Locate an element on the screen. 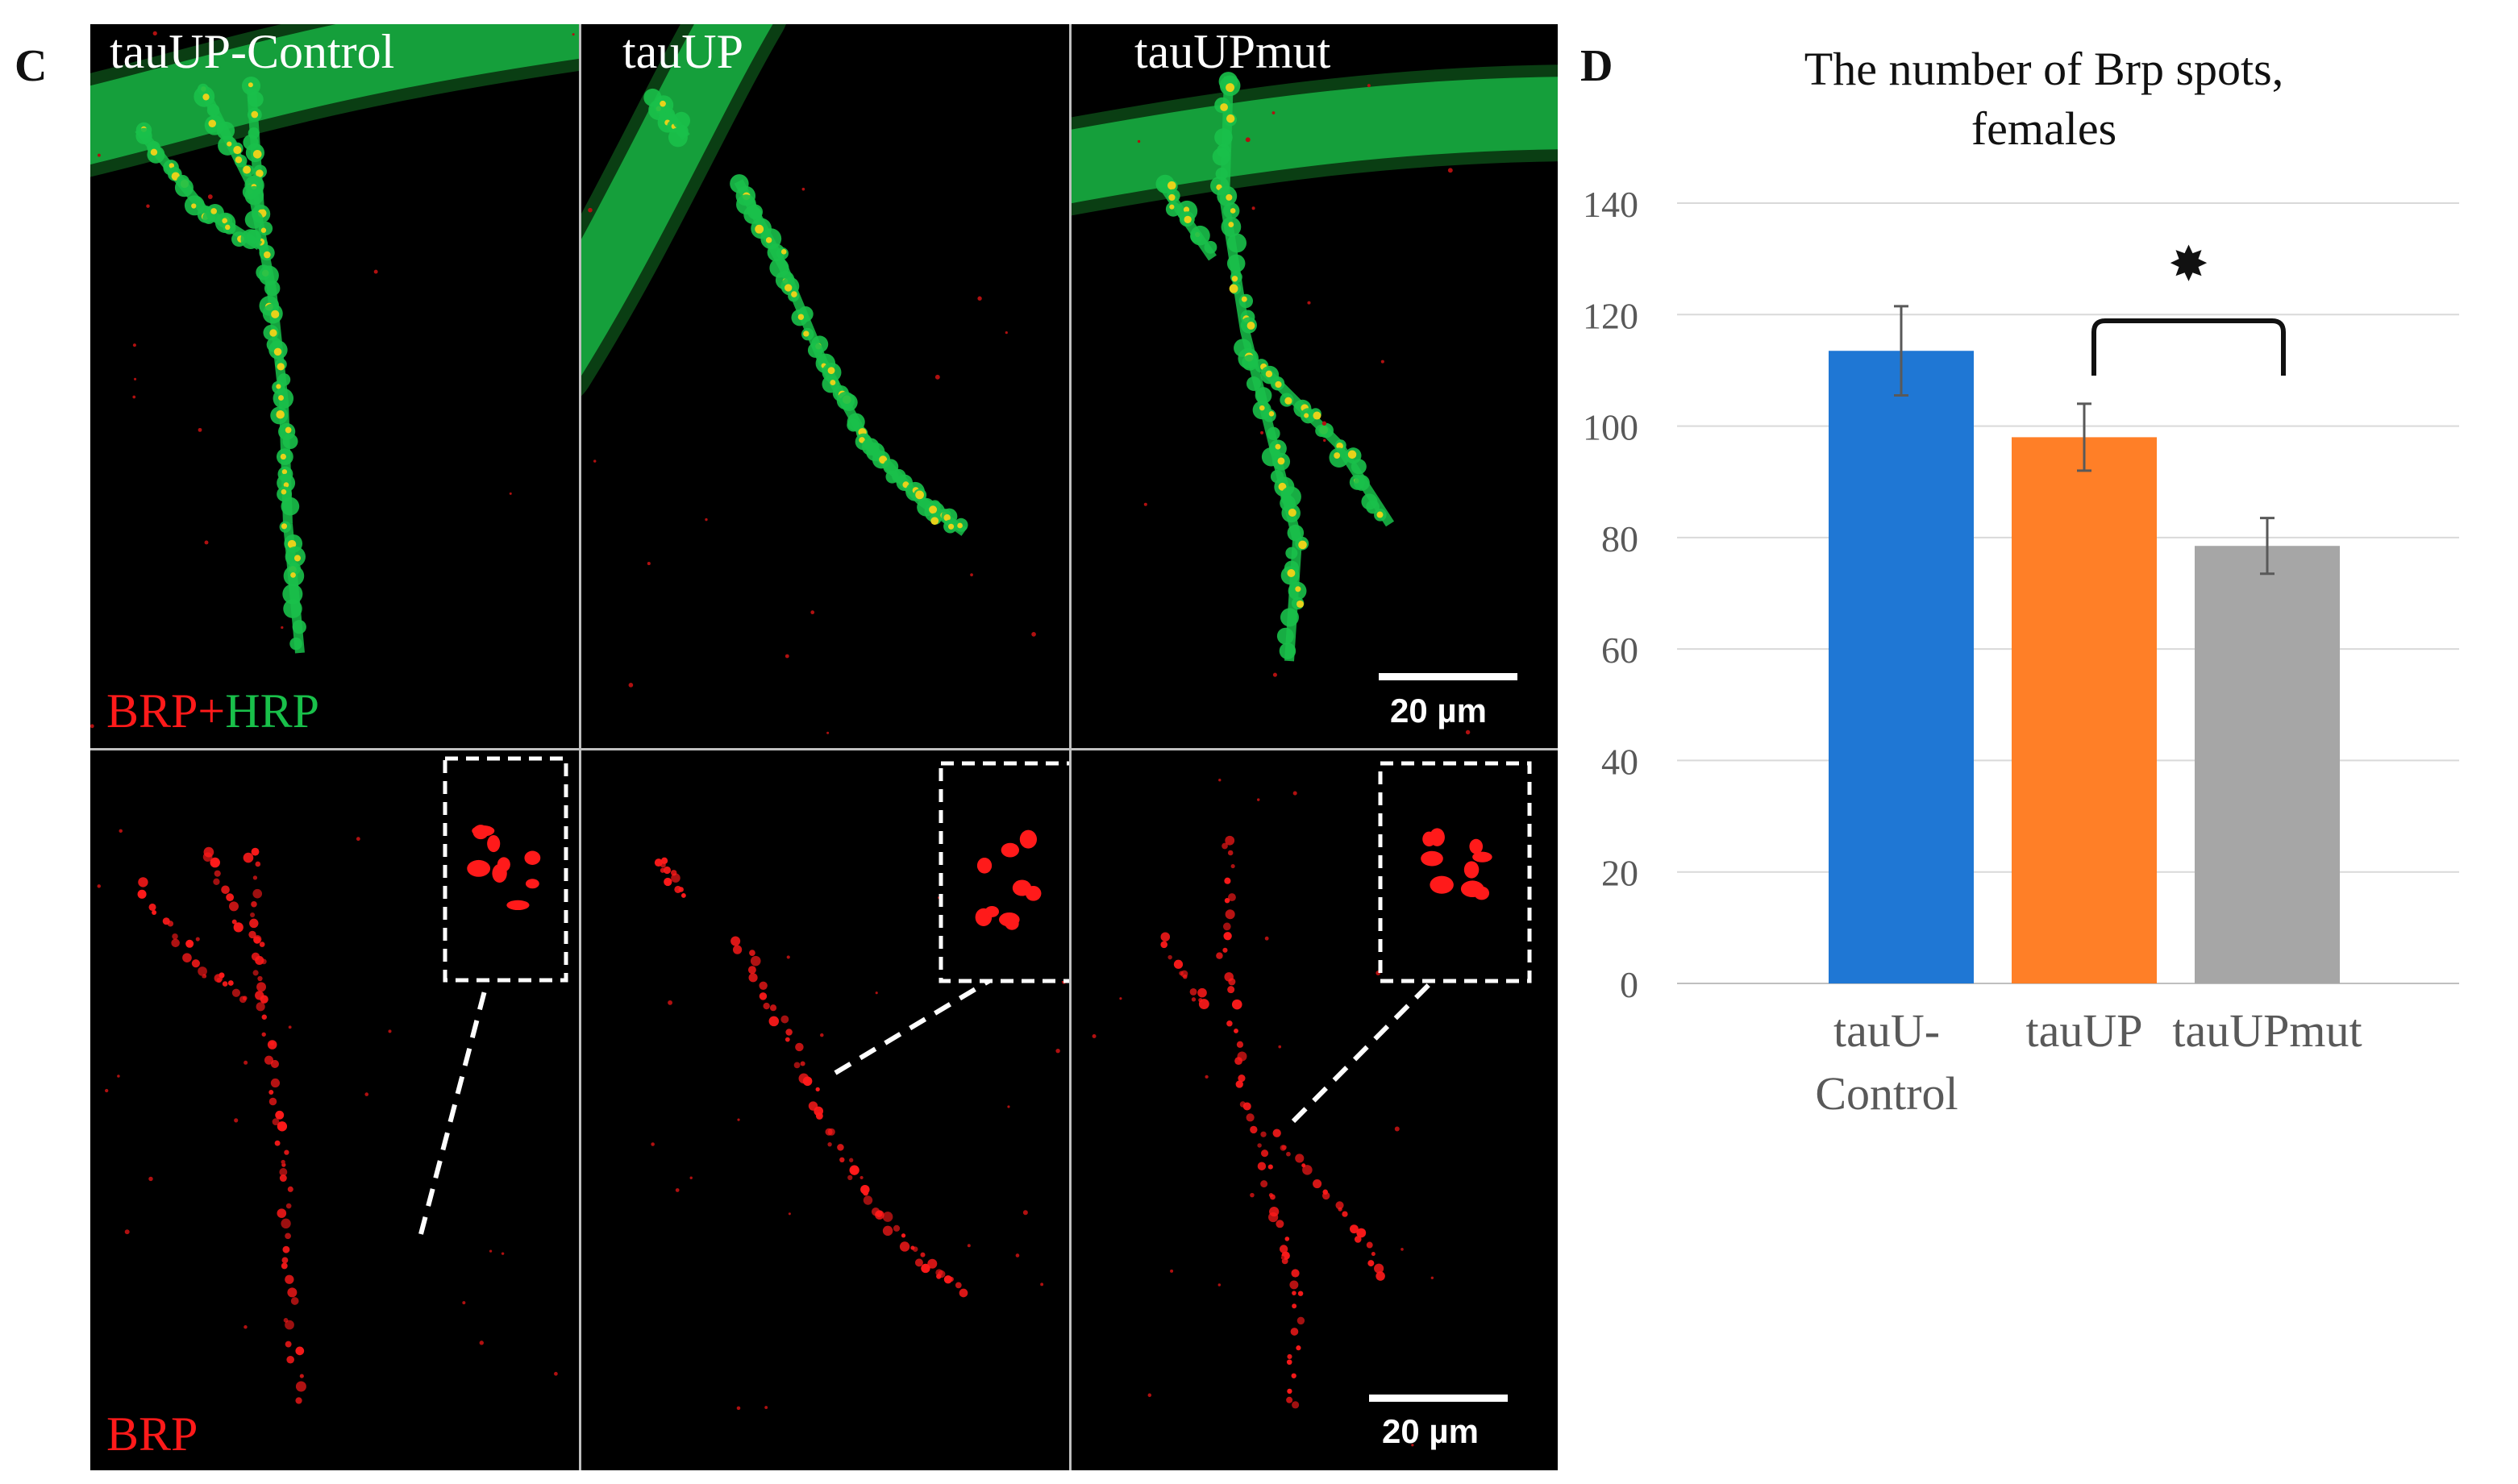 The width and height of the screenshot is (2518, 1484). scale-bar-top is located at coordinates (1448, 676).